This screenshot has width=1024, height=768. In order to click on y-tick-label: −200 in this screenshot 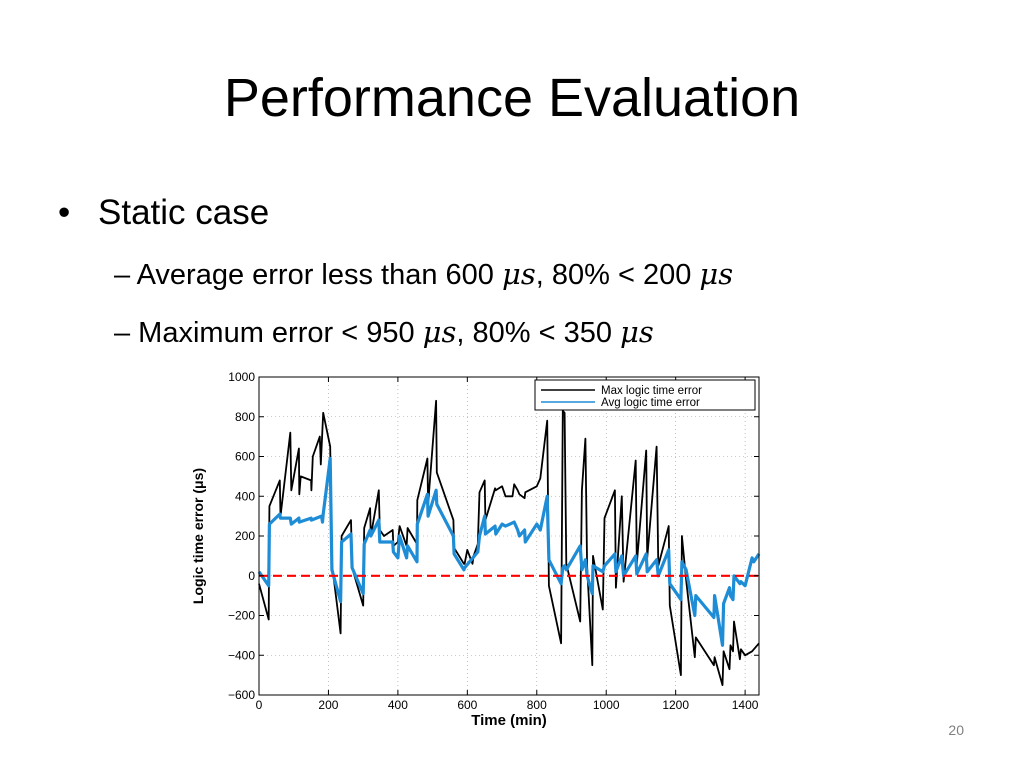, I will do `click(241, 616)`.